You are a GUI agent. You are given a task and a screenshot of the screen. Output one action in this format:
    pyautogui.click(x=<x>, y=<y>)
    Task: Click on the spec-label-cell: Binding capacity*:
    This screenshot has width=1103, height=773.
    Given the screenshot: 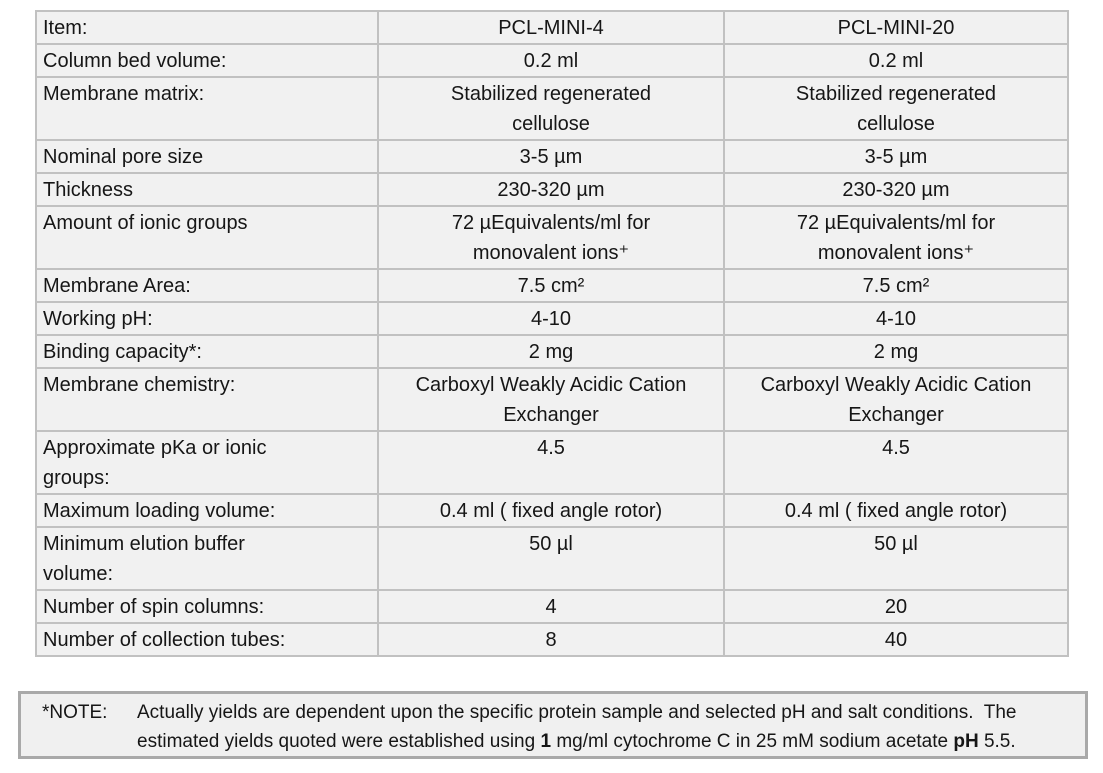 What is the action you would take?
    pyautogui.click(x=207, y=351)
    